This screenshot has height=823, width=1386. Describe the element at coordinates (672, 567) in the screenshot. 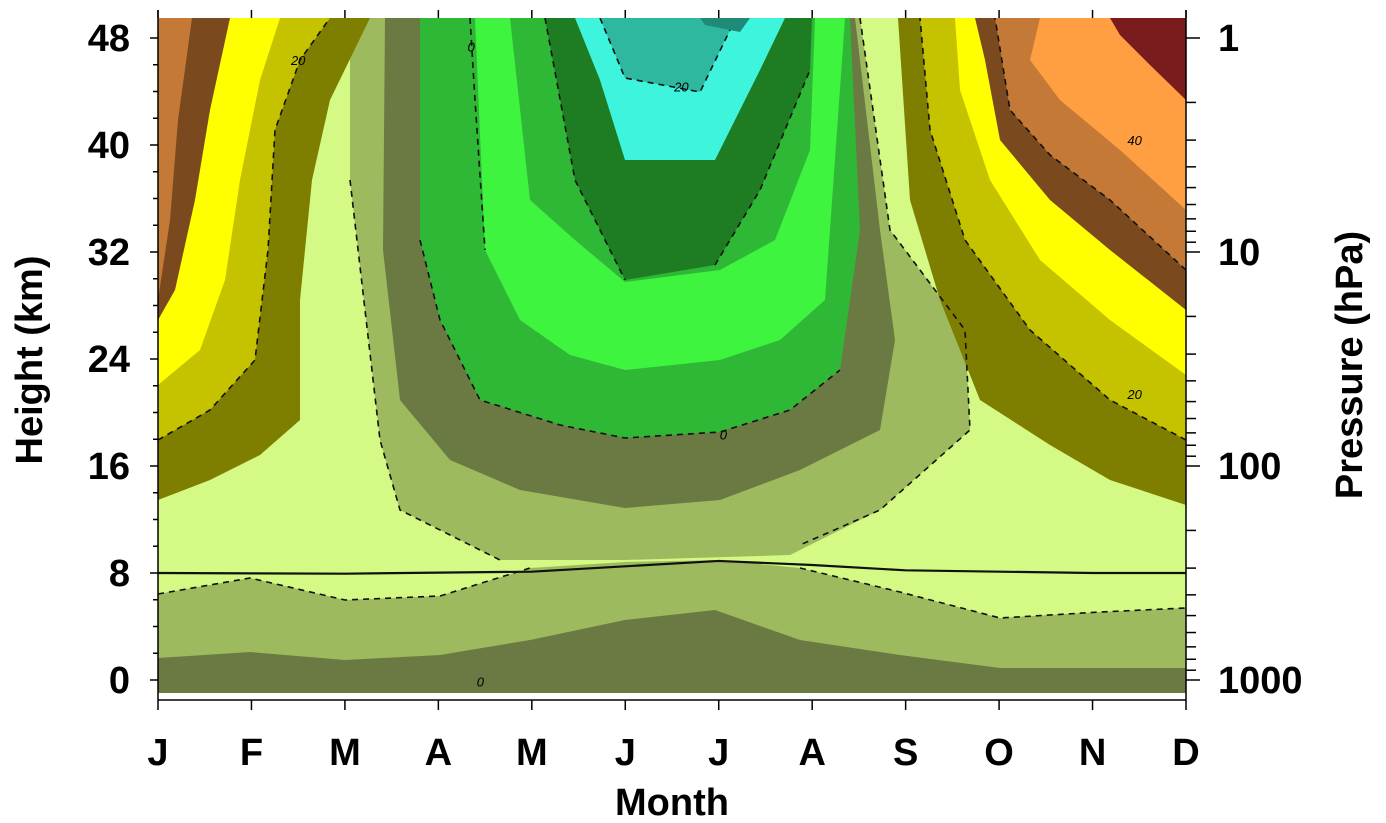

I see `tropopause-line` at that location.